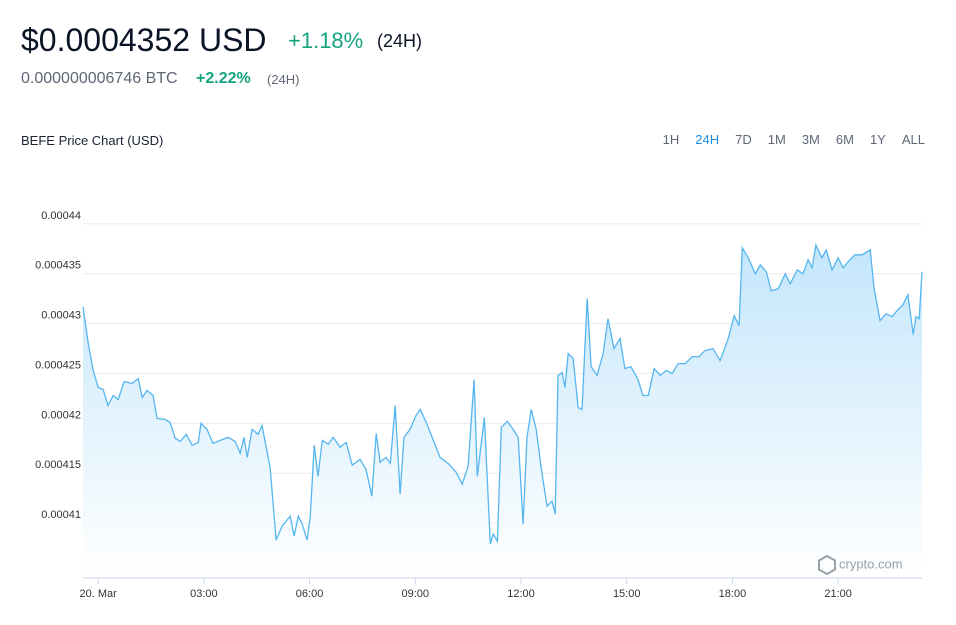  I want to click on y-tick-label: 0.000435, so click(58, 266).